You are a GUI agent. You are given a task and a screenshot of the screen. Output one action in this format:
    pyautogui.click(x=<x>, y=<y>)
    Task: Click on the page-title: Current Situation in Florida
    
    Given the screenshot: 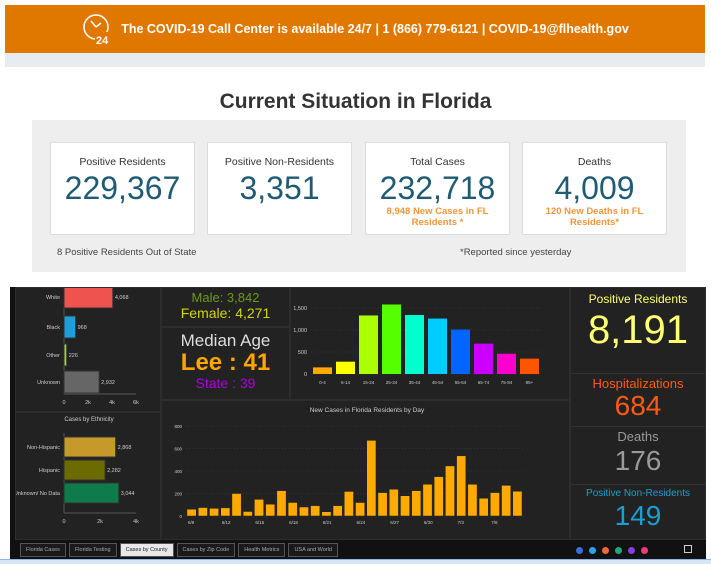 What is the action you would take?
    pyautogui.click(x=355, y=101)
    